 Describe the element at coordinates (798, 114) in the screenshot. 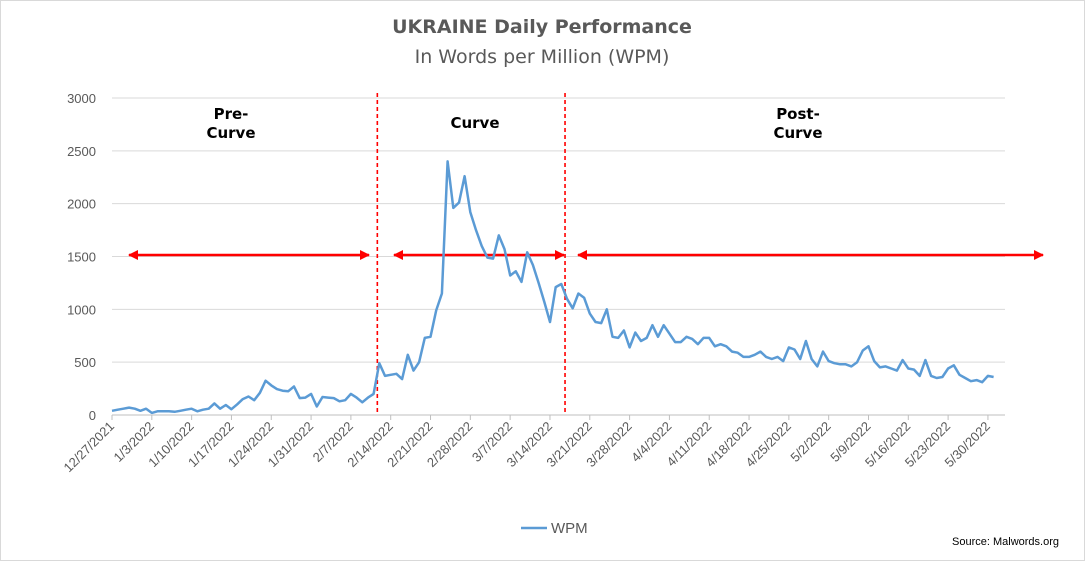

I see `annotation-line: Post-` at that location.